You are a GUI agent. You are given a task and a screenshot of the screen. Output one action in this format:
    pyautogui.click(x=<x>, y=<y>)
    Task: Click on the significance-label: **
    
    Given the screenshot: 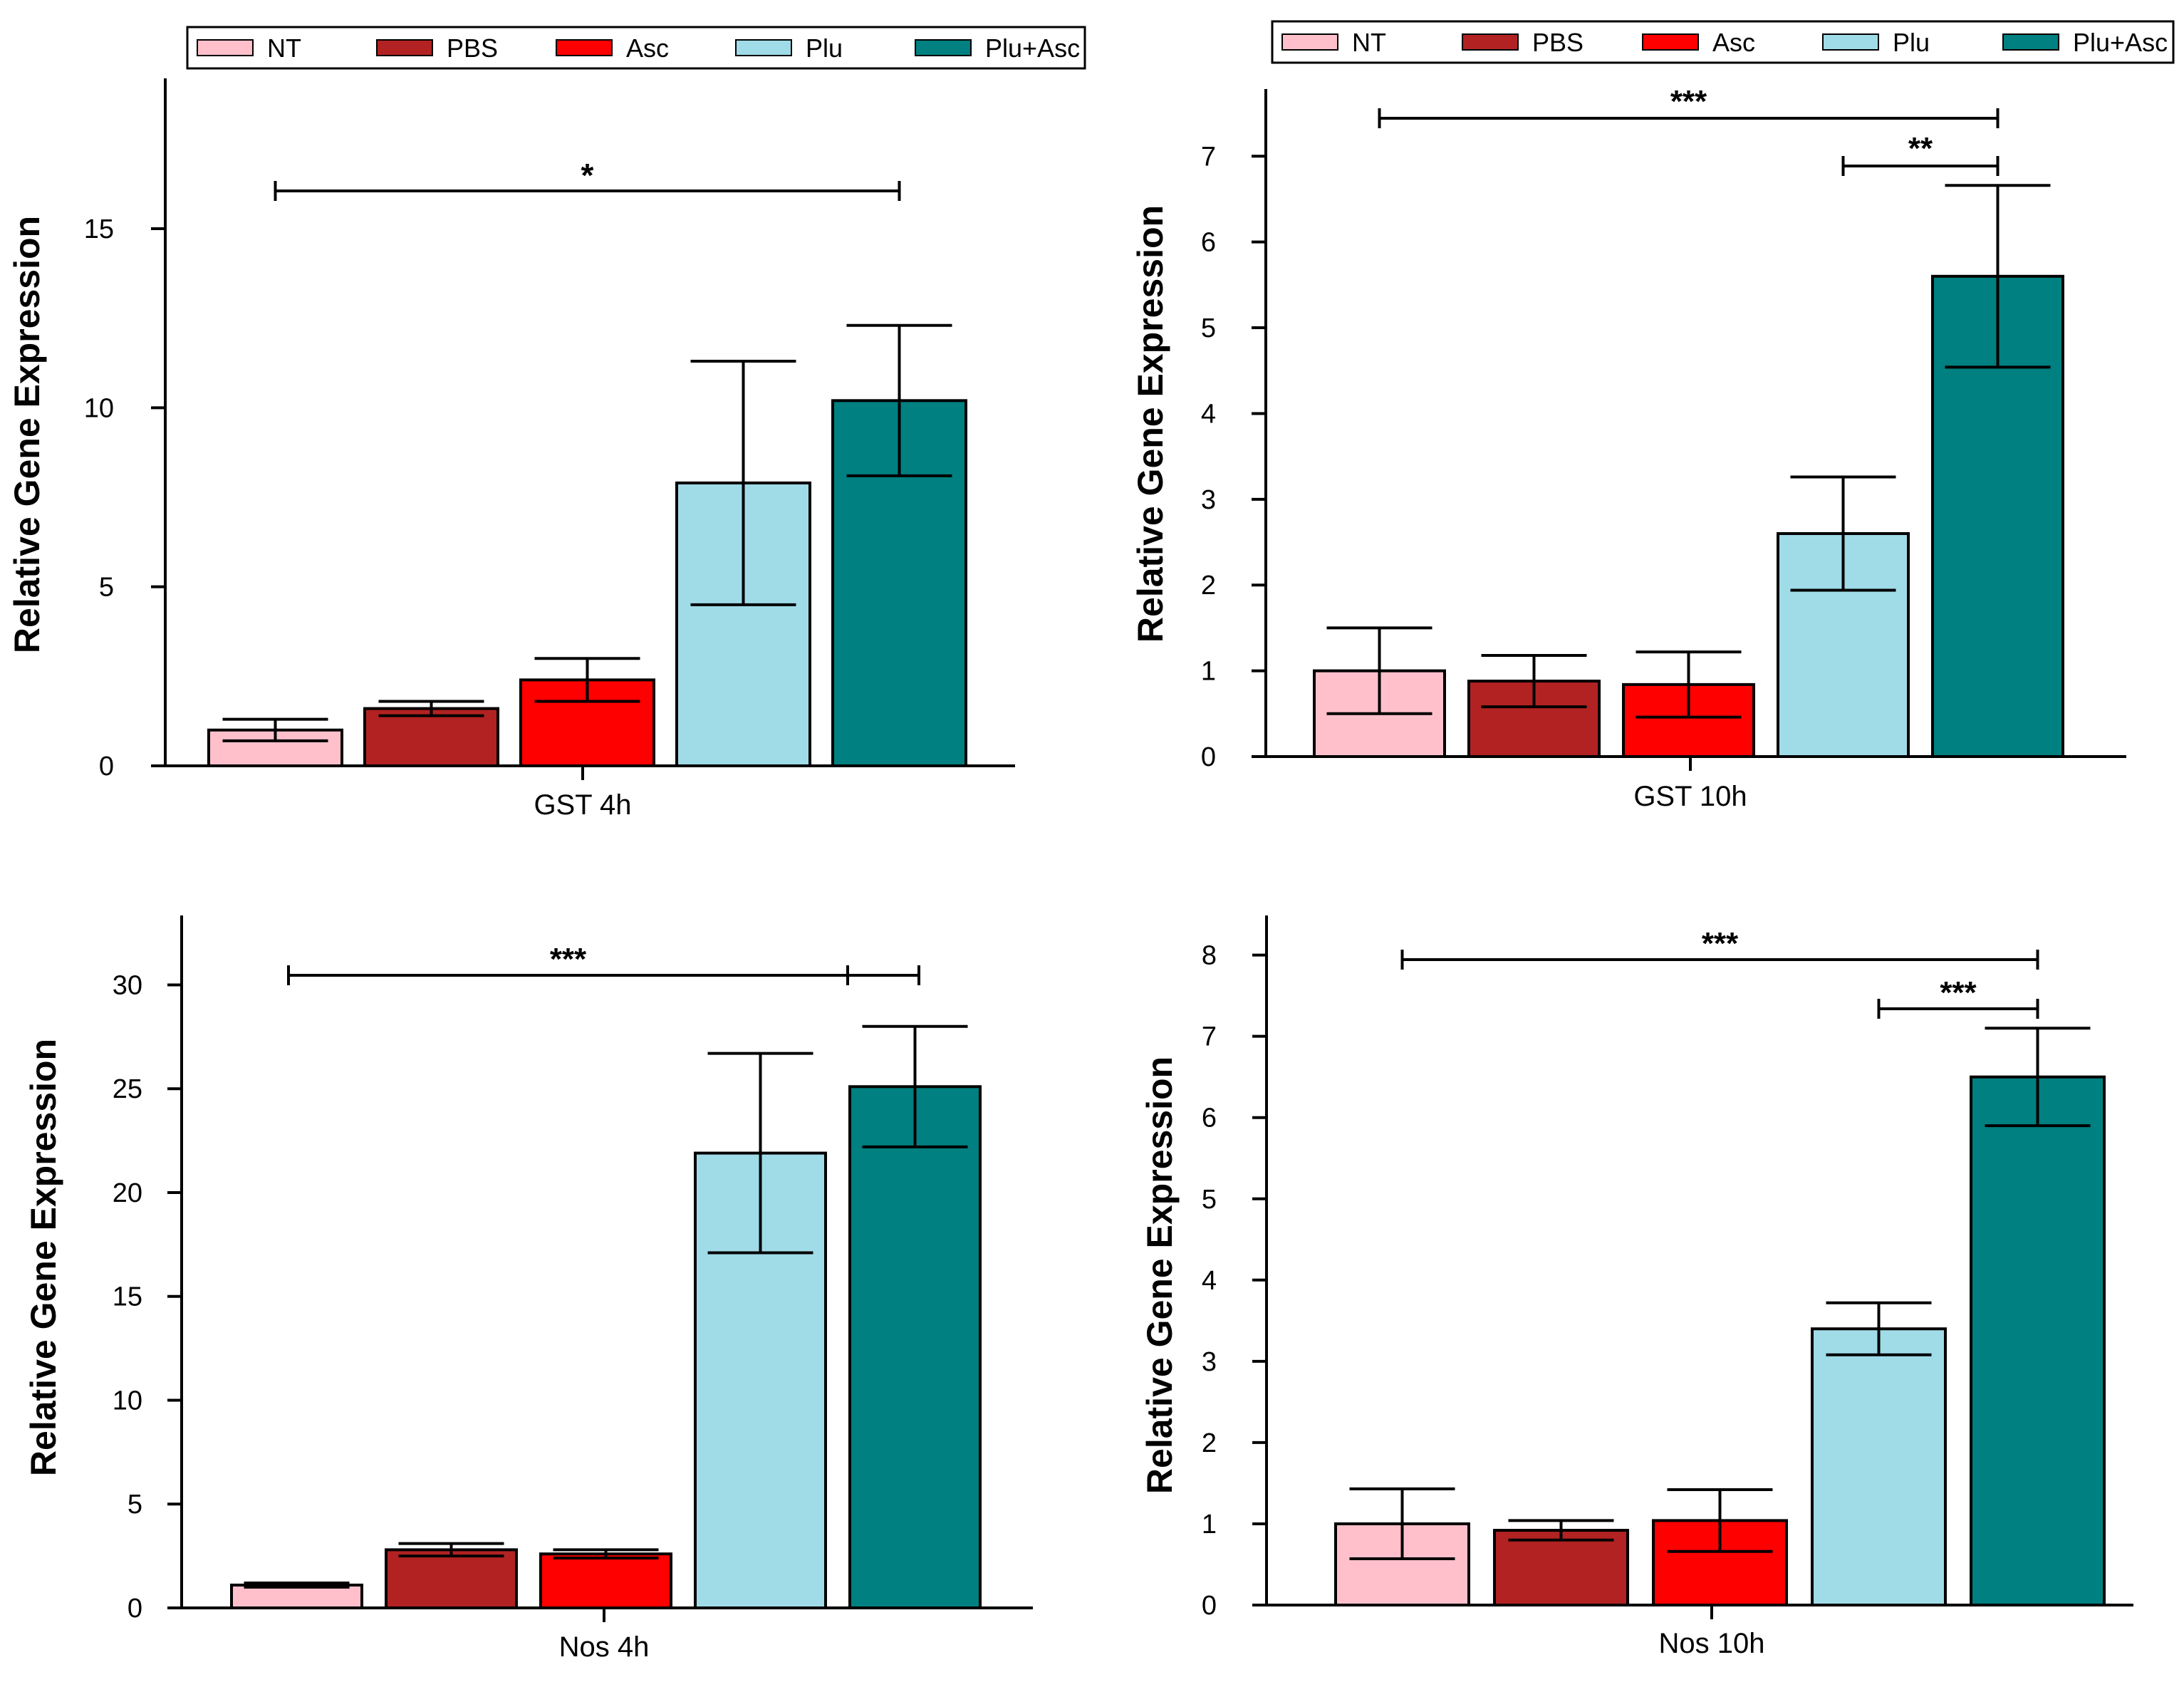 What is the action you would take?
    pyautogui.click(x=1920, y=148)
    